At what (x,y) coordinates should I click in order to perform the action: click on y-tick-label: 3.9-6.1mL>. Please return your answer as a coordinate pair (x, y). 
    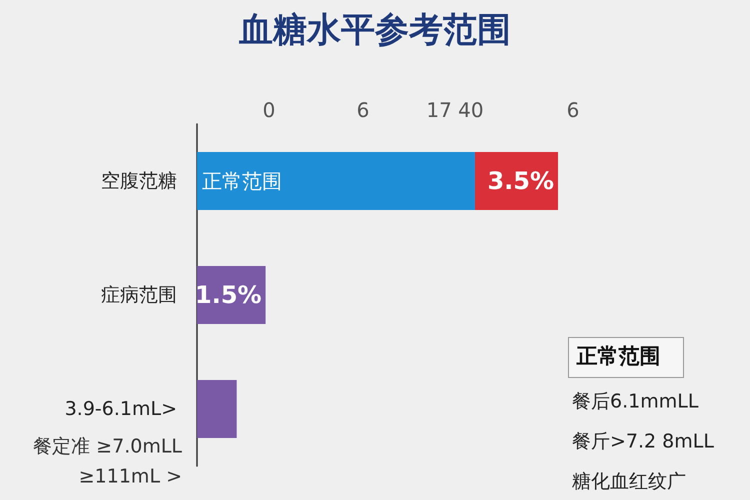
    Looking at the image, I should click on (120, 409).